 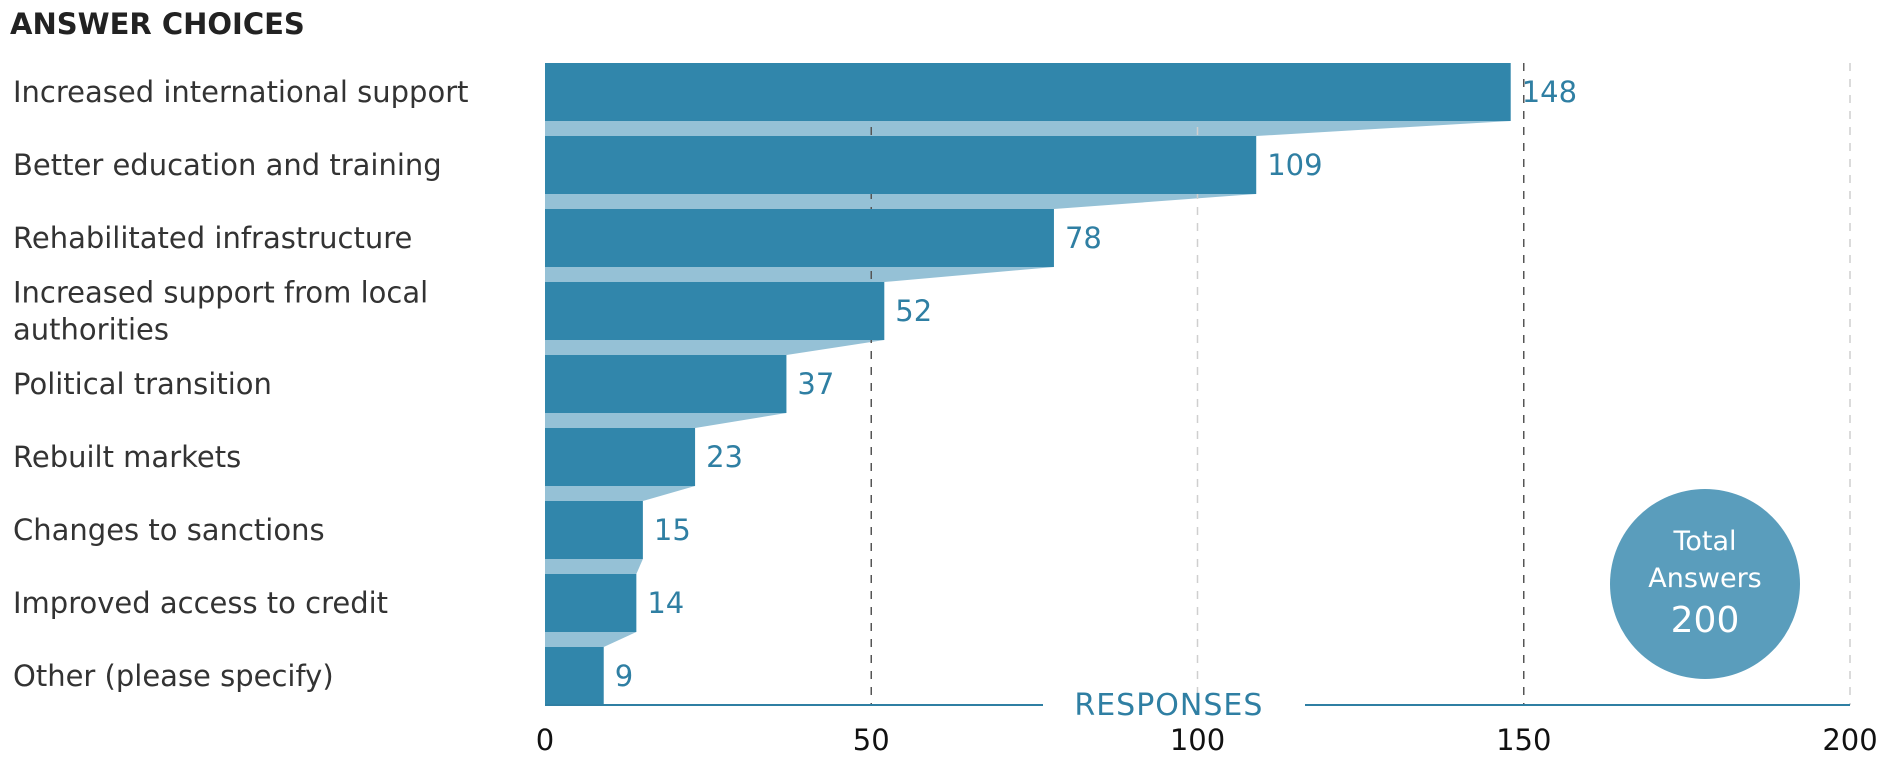 What do you see at coordinates (1705, 578) in the screenshot?
I see `total-answers-label-line-2: Answers` at bounding box center [1705, 578].